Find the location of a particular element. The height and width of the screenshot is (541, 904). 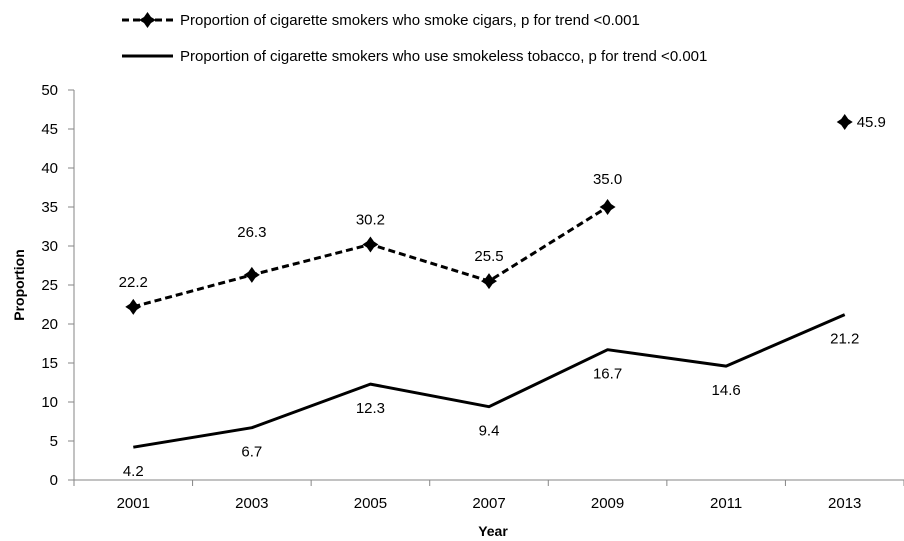

data-label-smokeless: 9.4 is located at coordinates (489, 431).